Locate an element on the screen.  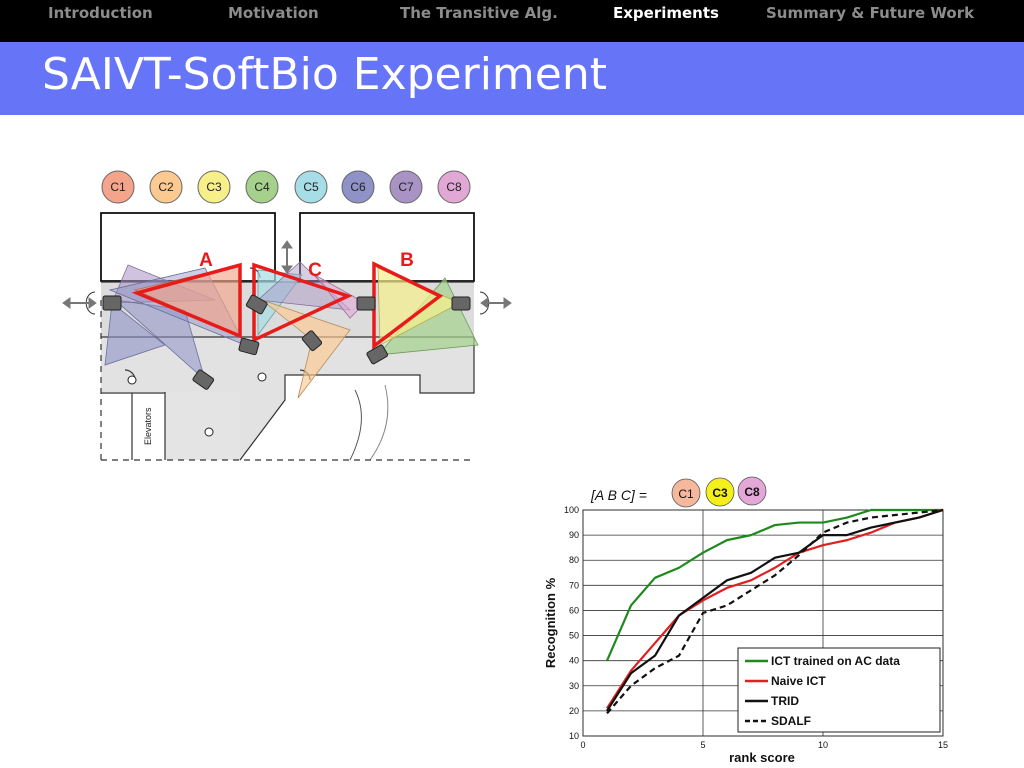
camera-legend-c4: C4 is located at coordinates (262, 187).